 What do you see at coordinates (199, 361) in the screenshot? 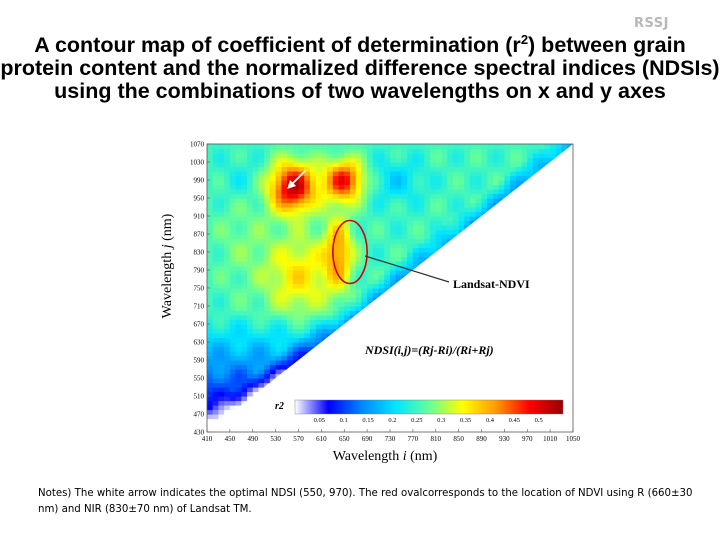
I see `y-tick-label: 590` at bounding box center [199, 361].